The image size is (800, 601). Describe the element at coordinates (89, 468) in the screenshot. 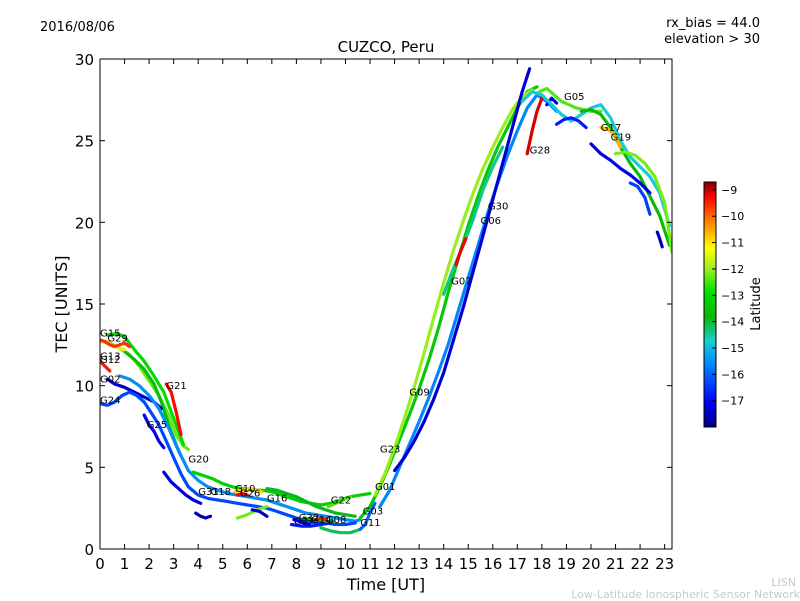

I see `y-tick-label-5: 5` at that location.